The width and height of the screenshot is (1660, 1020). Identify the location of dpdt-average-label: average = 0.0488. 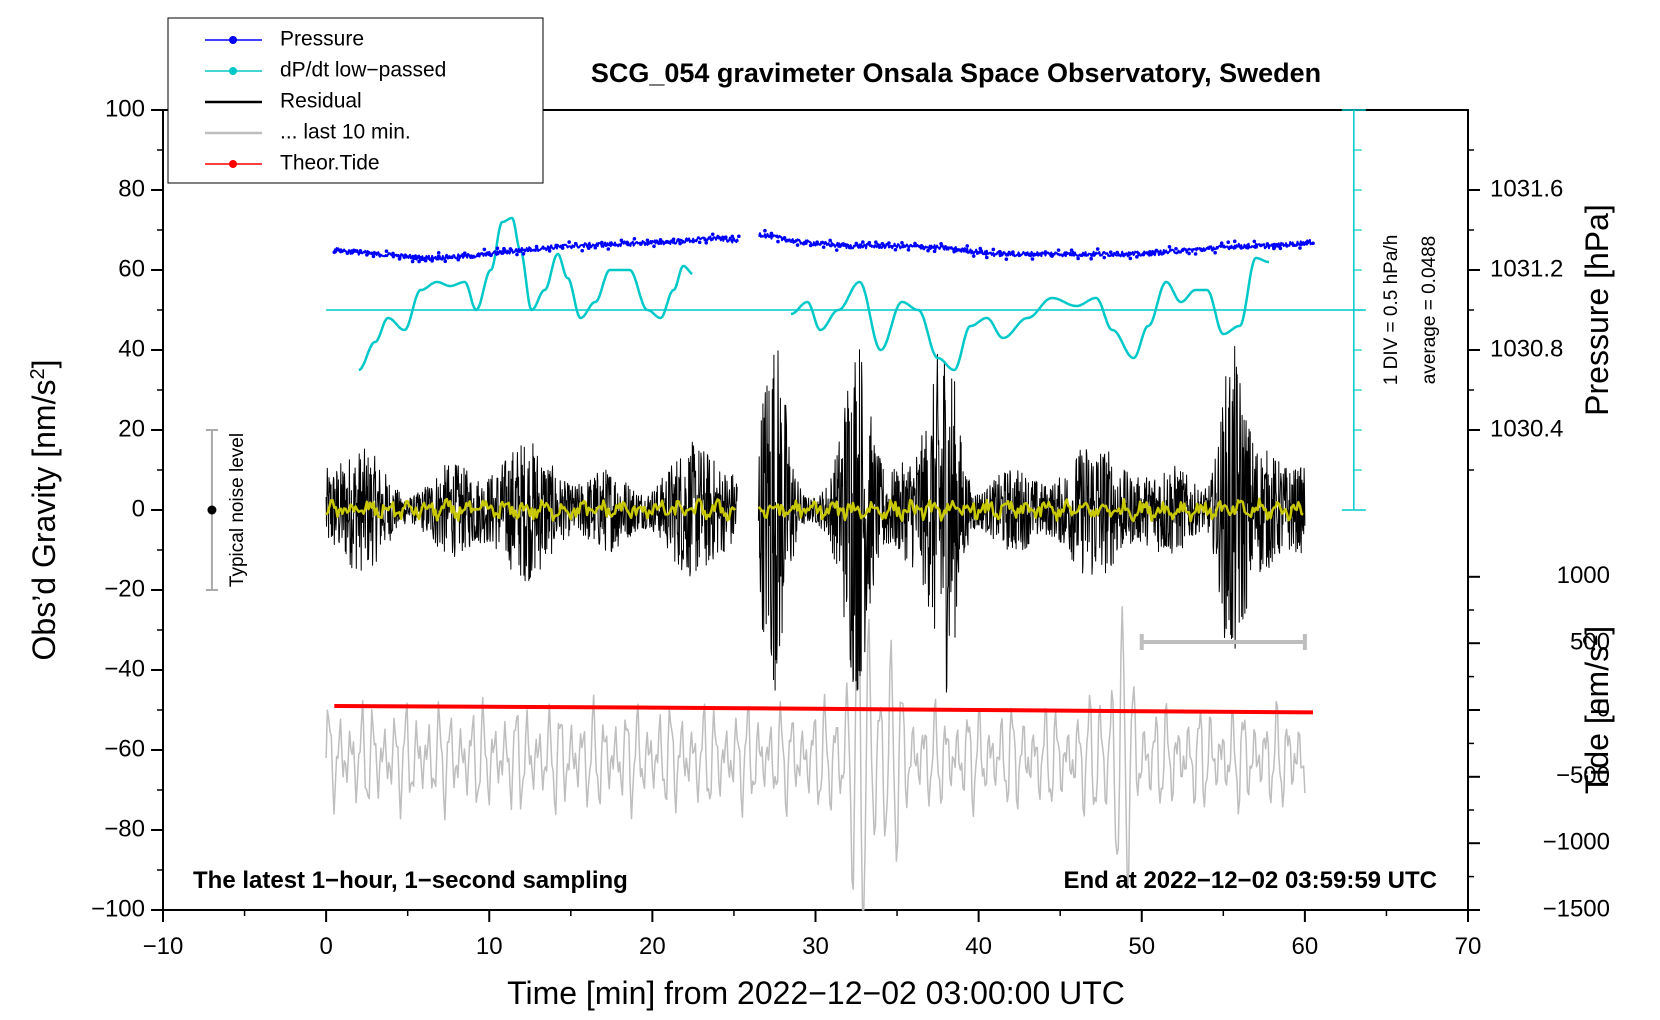
(1429, 310).